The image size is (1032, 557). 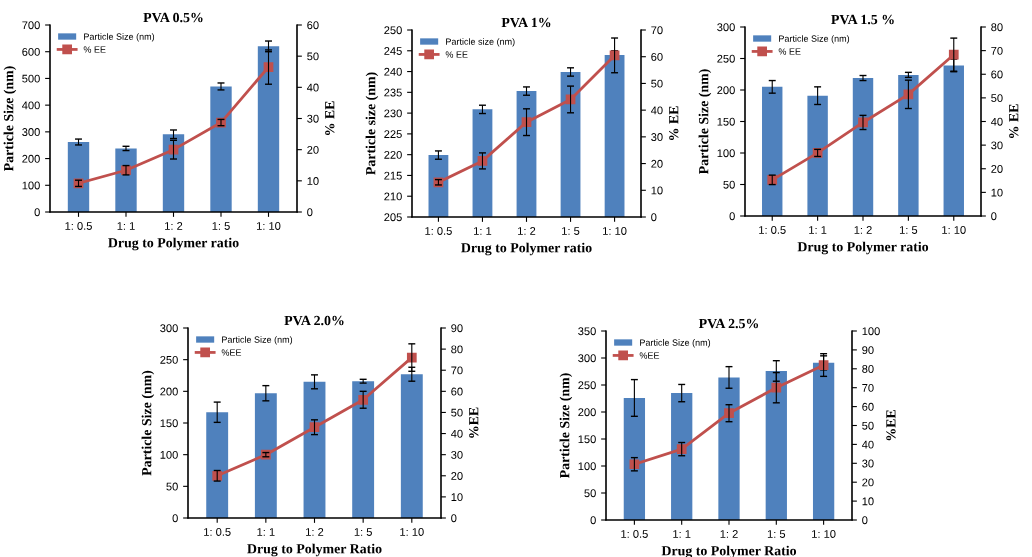 I want to click on y-axis-title: Particle size (nm), so click(x=372, y=123).